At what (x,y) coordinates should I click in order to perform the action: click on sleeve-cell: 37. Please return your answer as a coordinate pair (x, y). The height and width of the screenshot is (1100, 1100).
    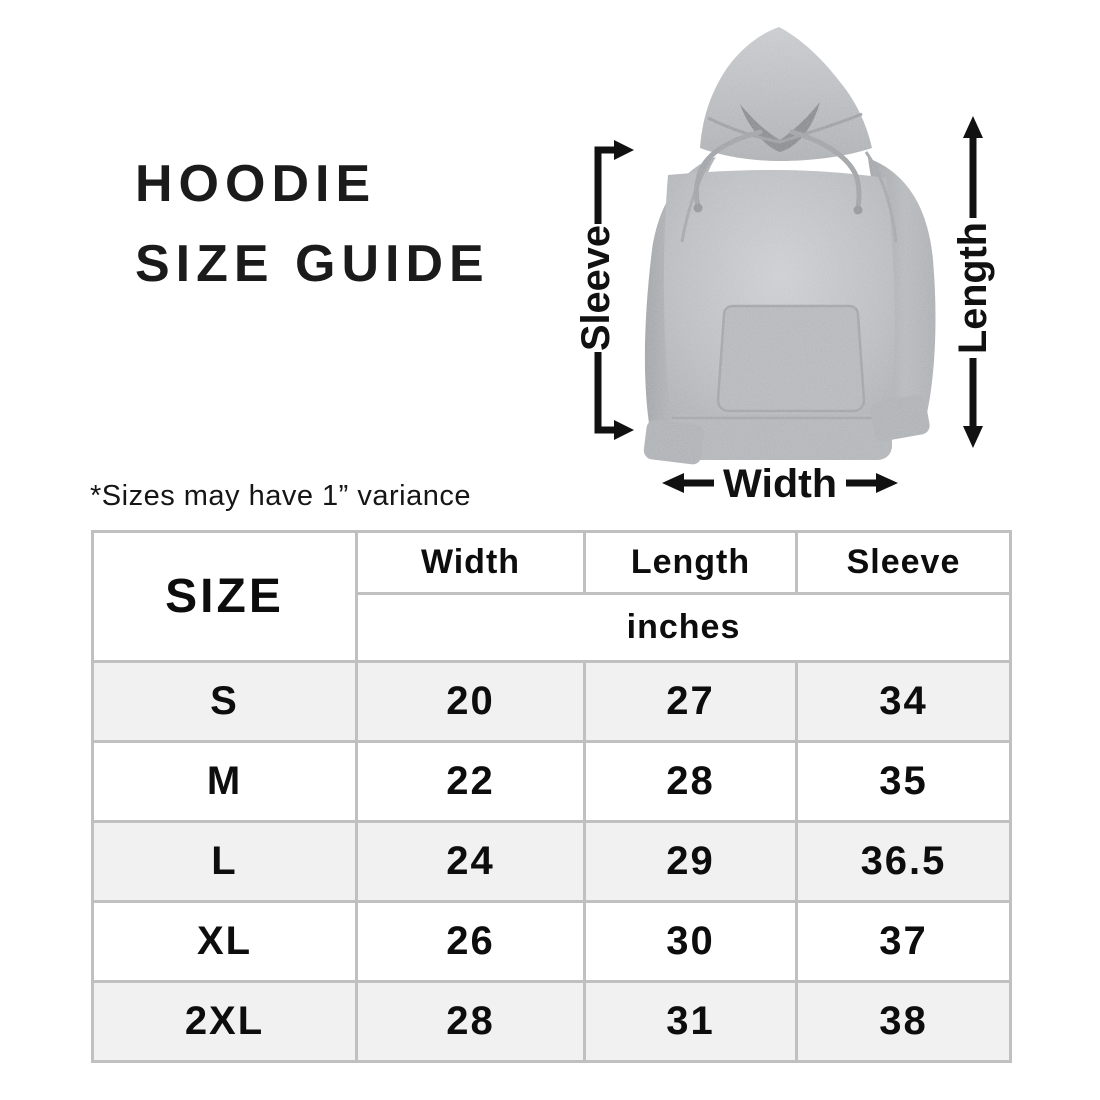
    Looking at the image, I should click on (903, 941).